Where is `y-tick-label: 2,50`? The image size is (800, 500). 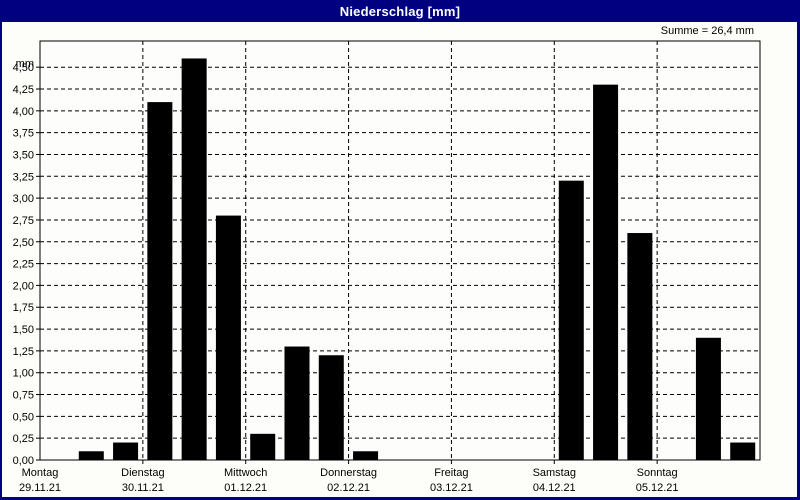
y-tick-label: 2,50 is located at coordinates (23, 243).